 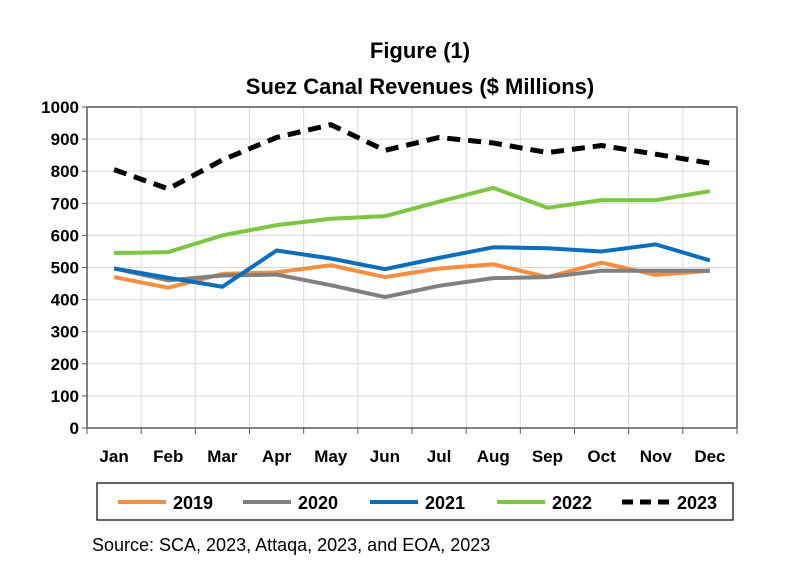 What do you see at coordinates (65, 171) in the screenshot?
I see `y-tick-label: 800` at bounding box center [65, 171].